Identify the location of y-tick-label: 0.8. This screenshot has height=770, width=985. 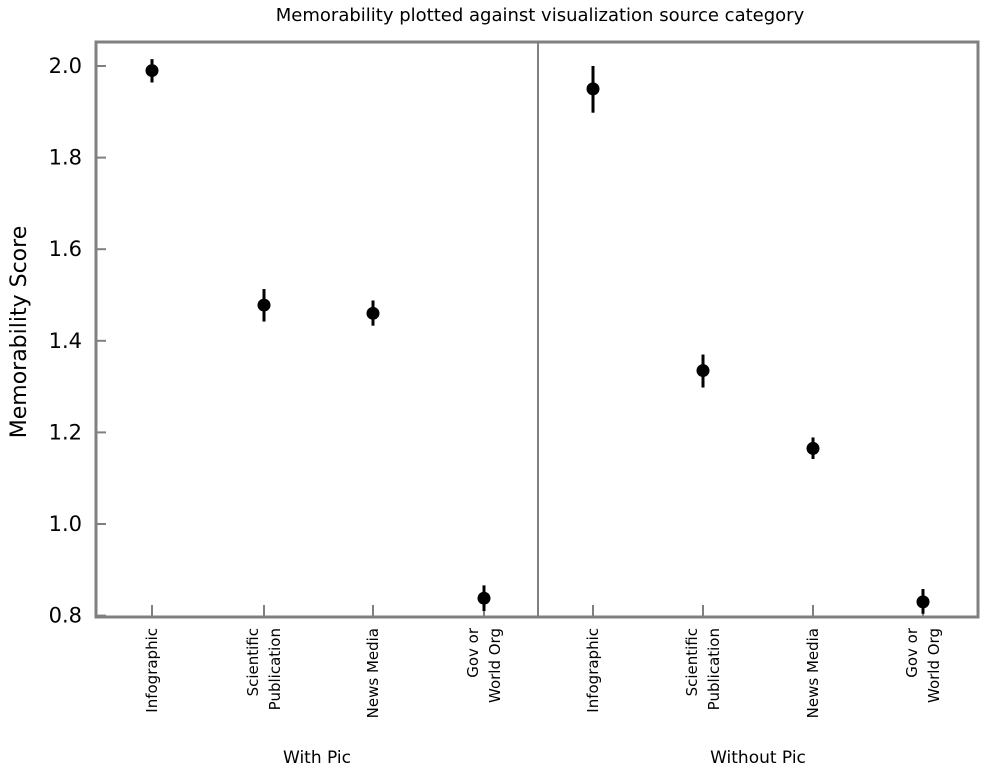
(65, 616).